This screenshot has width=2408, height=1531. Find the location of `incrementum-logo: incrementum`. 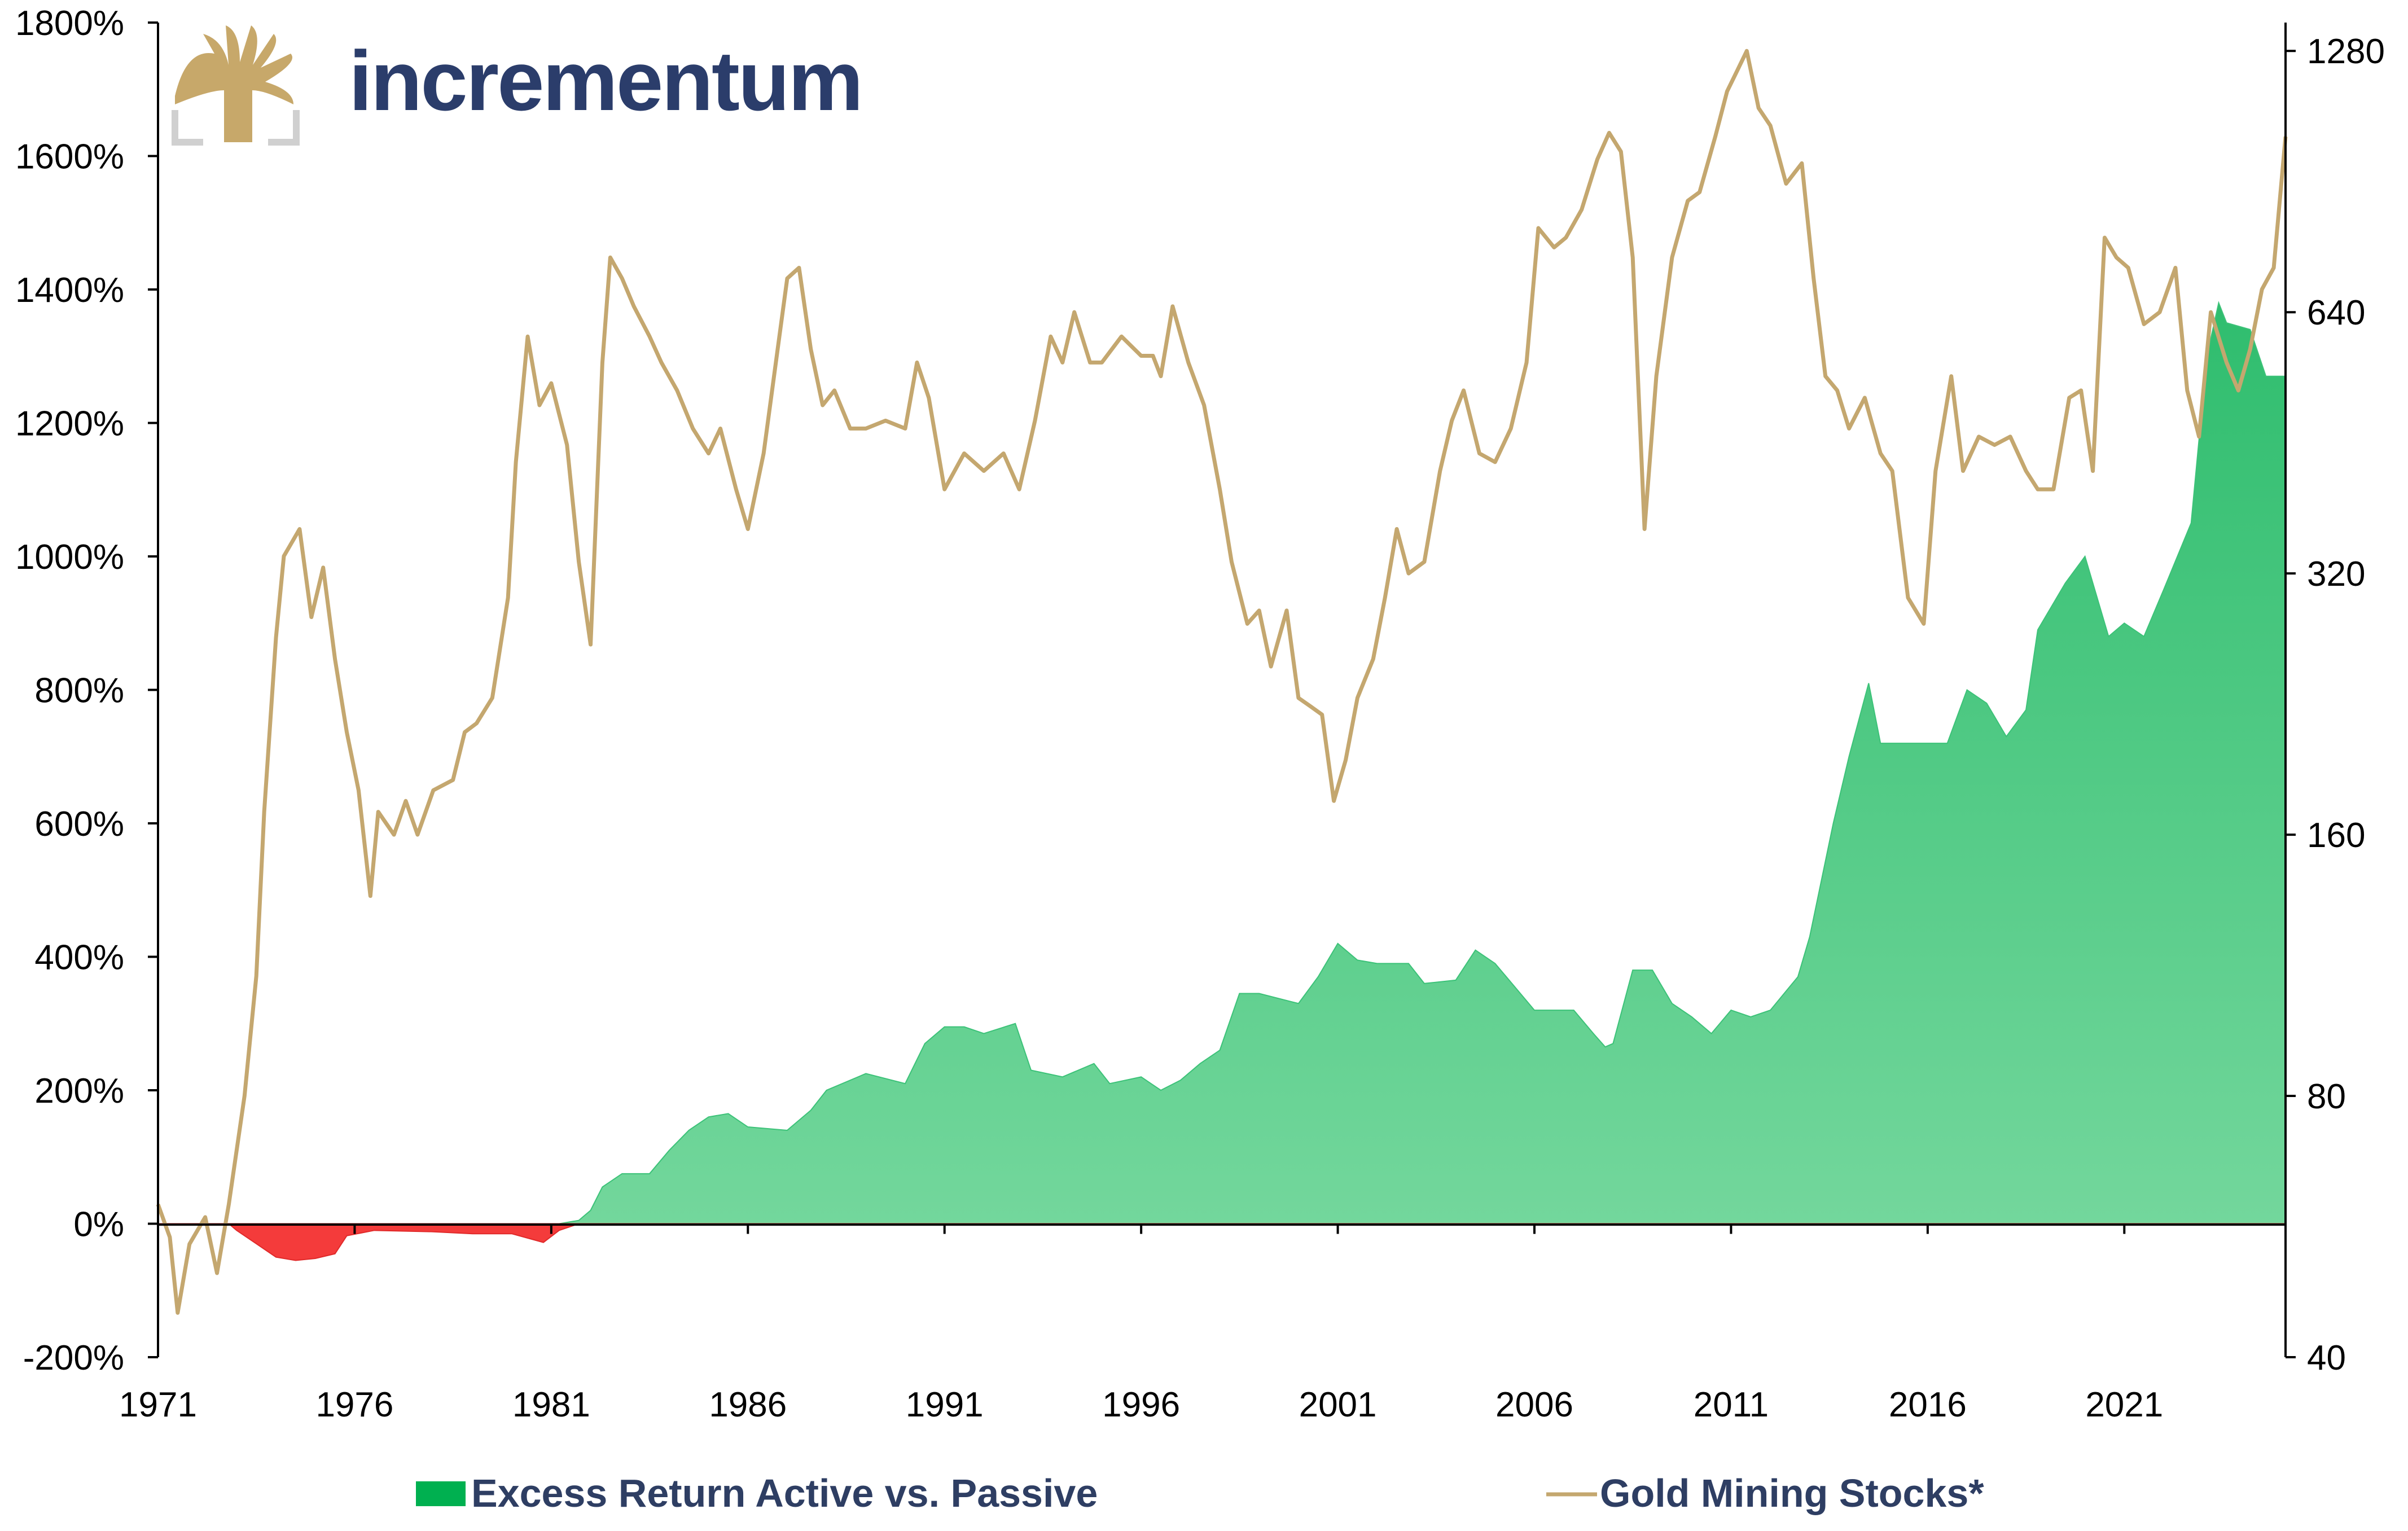

incrementum-logo: incrementum is located at coordinates (518, 85).